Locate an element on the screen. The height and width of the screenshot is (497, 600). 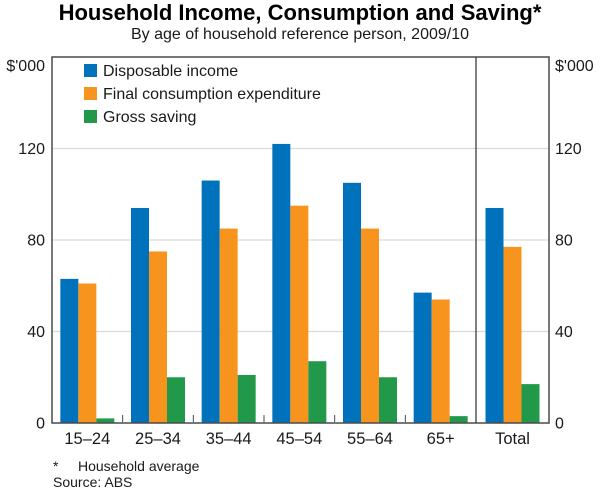
x-tick-label: 45–54 is located at coordinates (299, 439).